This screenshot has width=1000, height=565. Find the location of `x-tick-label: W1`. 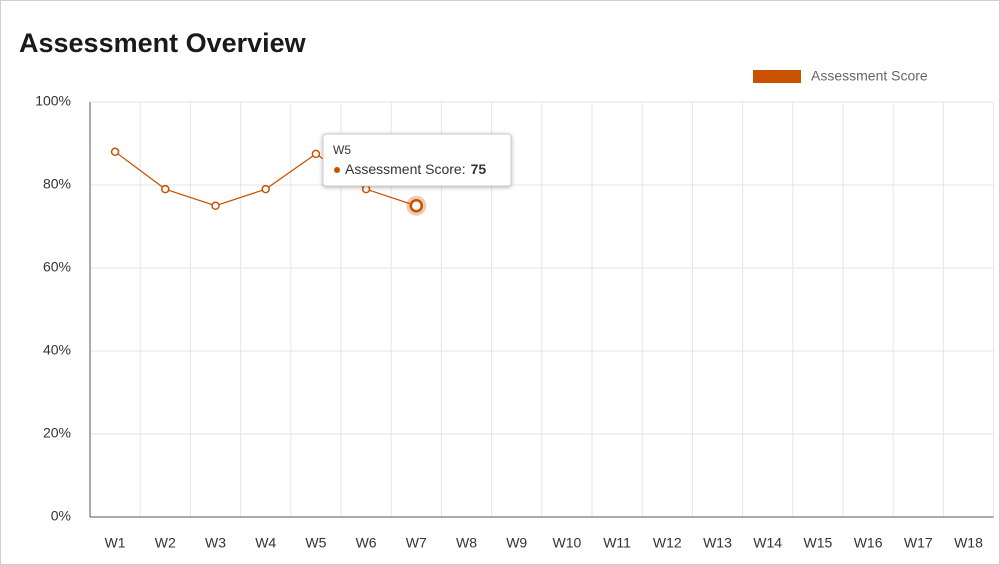

x-tick-label: W1 is located at coordinates (115, 543).